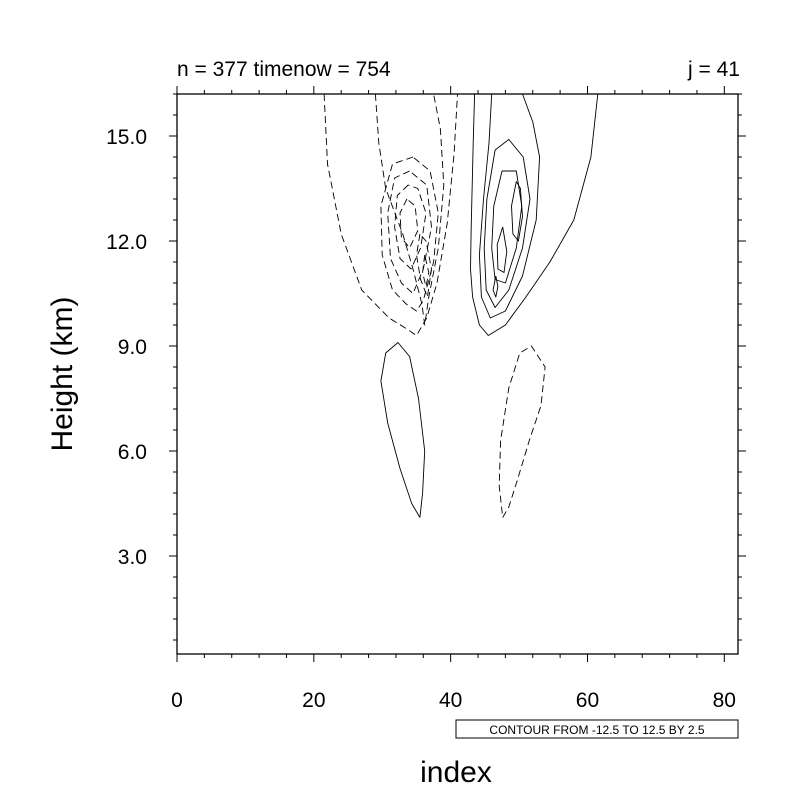 Image resolution: width=800 pixels, height=800 pixels. I want to click on contour-info-text: CONTOUR FROM -12.5 TO 12.5 BY 2.5, so click(597, 730).